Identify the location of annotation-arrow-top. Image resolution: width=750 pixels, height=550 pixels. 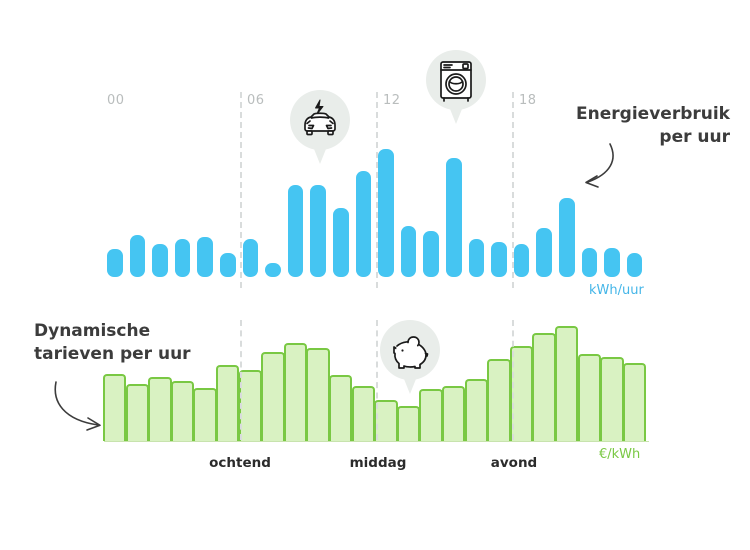
(599, 165).